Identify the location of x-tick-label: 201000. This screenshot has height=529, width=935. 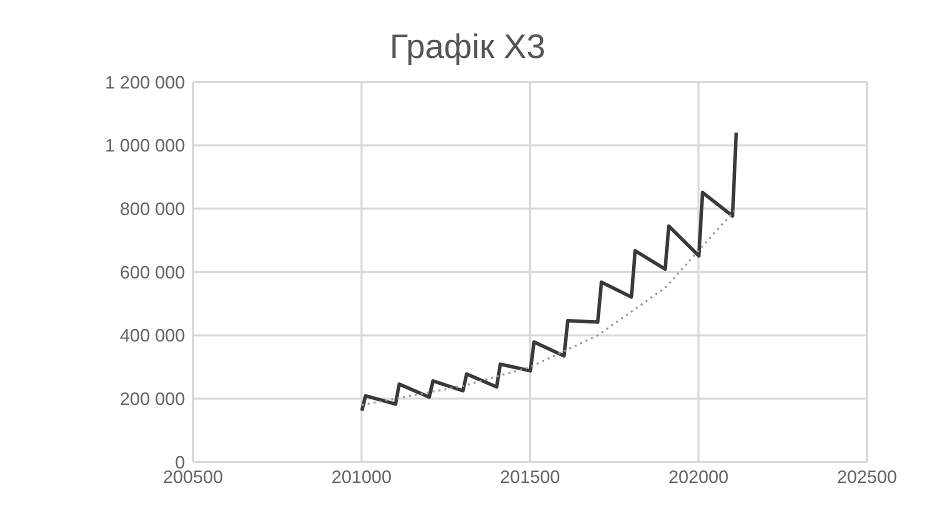
(361, 476).